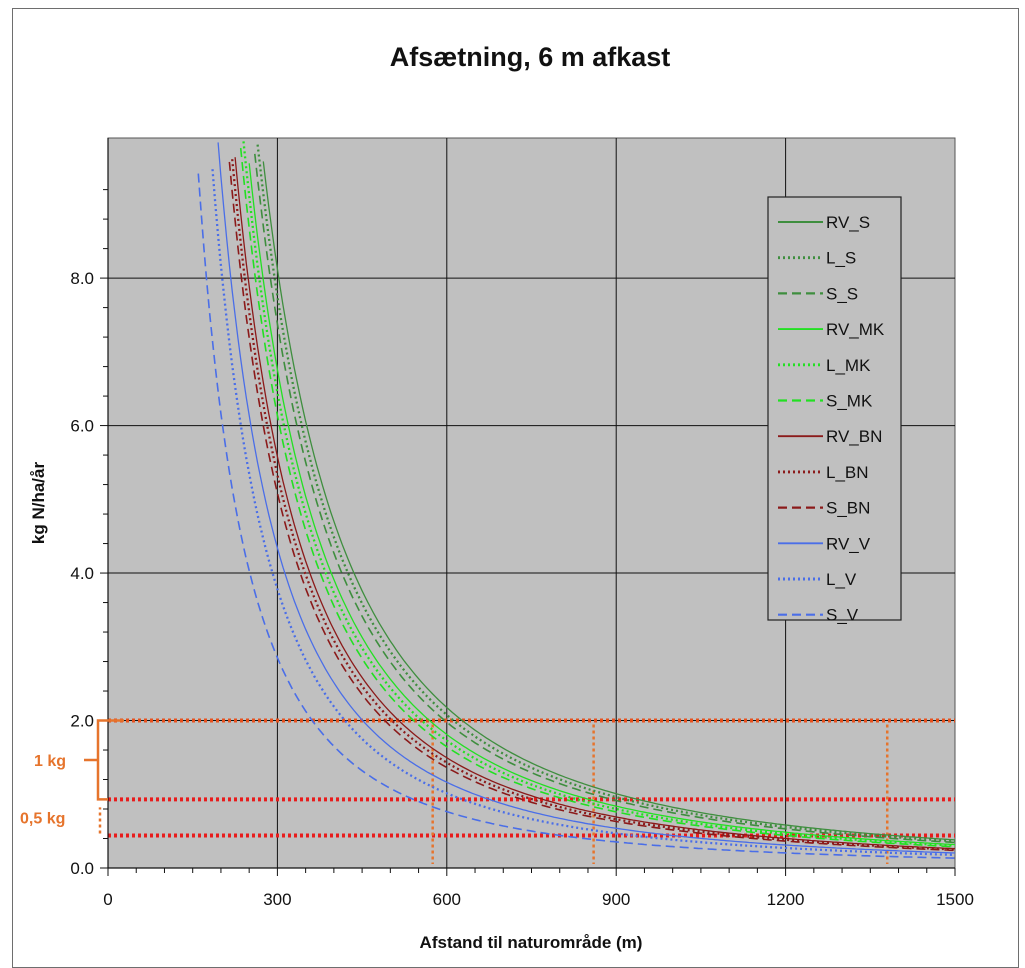  Describe the element at coordinates (531, 942) in the screenshot. I see `x-axis-label: Afstand til naturområde (m)` at that location.